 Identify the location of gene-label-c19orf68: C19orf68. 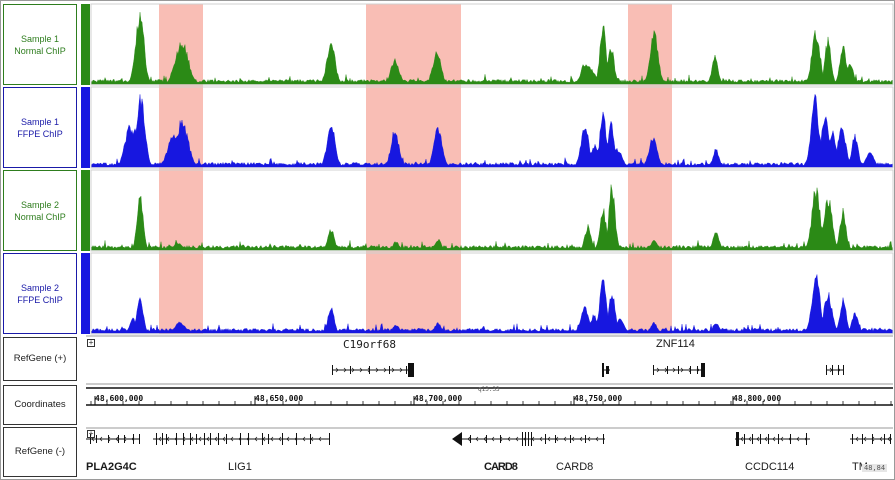
(369, 344).